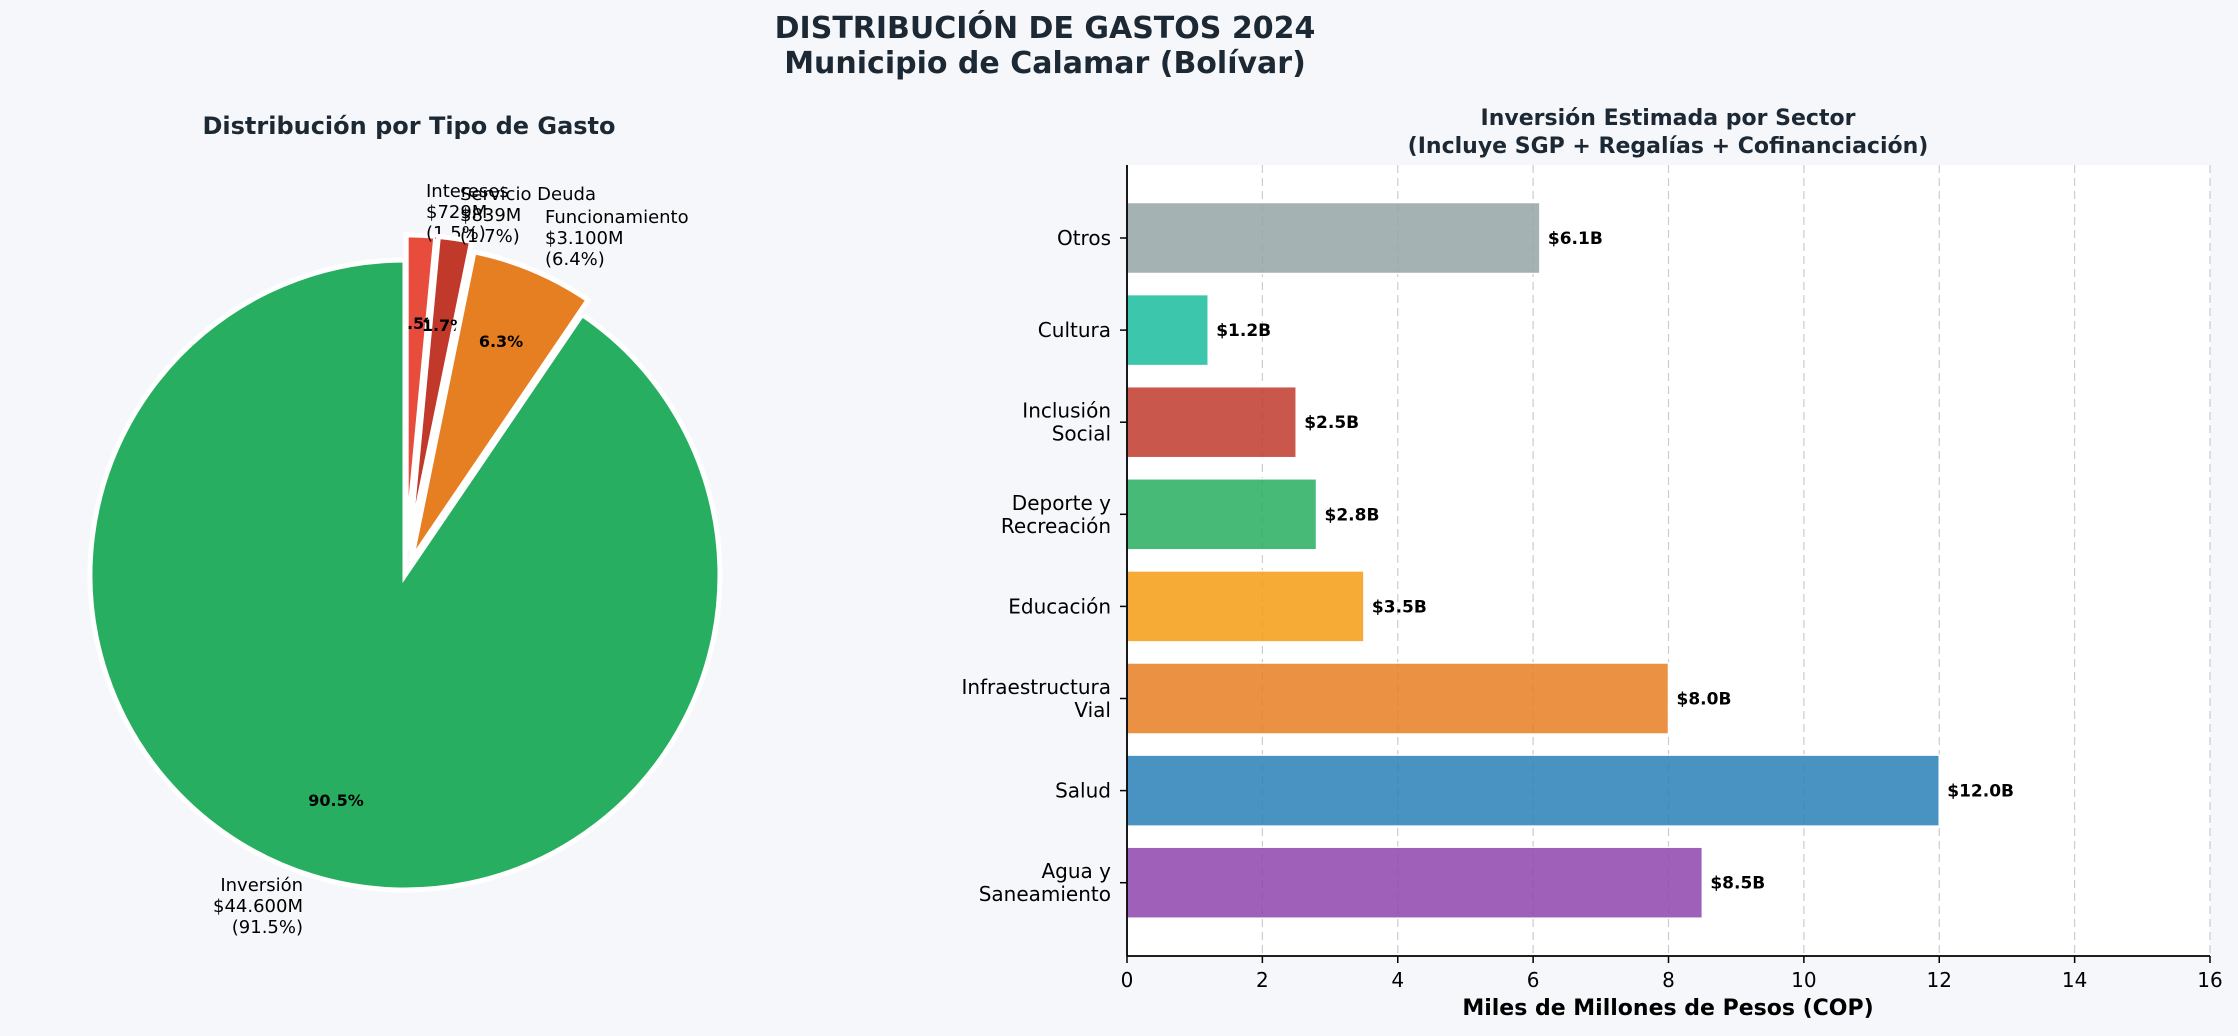 The height and width of the screenshot is (1036, 2238). I want to click on x-tick-label: 6, so click(1533, 980).